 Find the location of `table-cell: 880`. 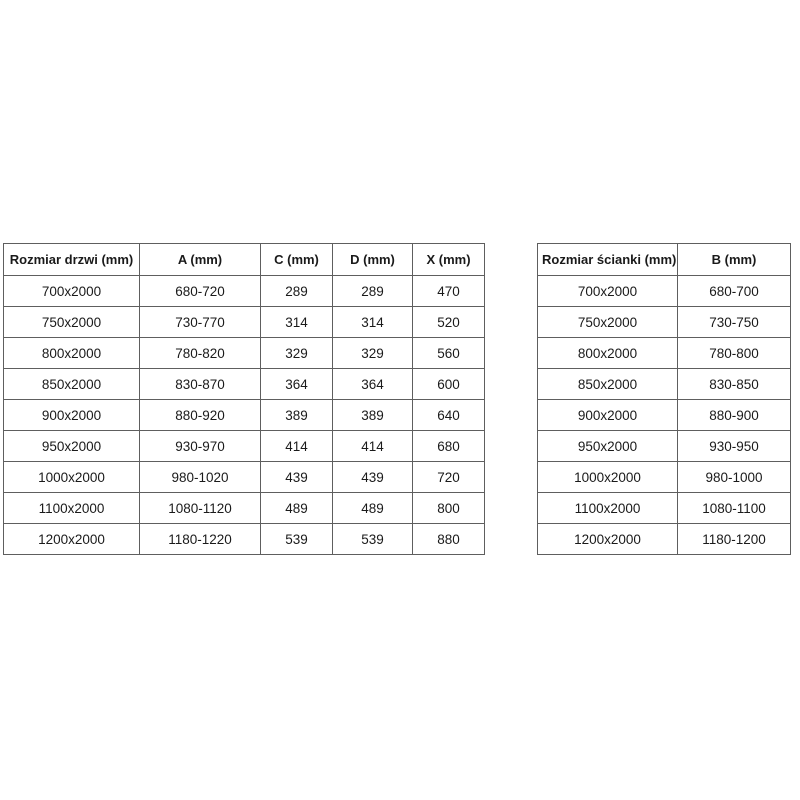

table-cell: 880 is located at coordinates (448, 539).